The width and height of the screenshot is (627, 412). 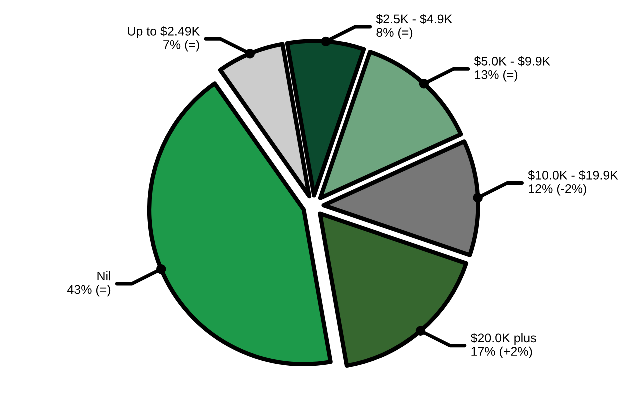 I want to click on data-label: 17% (+2%), so click(x=502, y=352).